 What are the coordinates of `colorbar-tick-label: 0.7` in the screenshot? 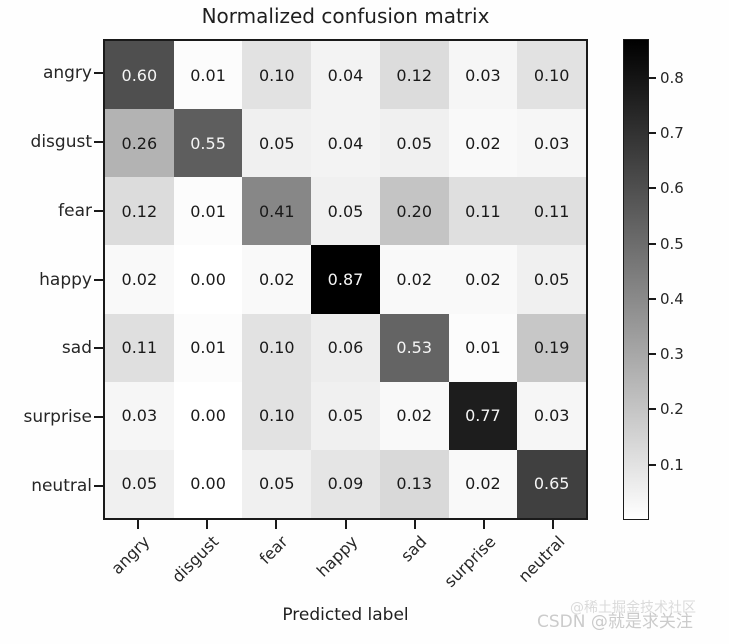 It's located at (672, 132).